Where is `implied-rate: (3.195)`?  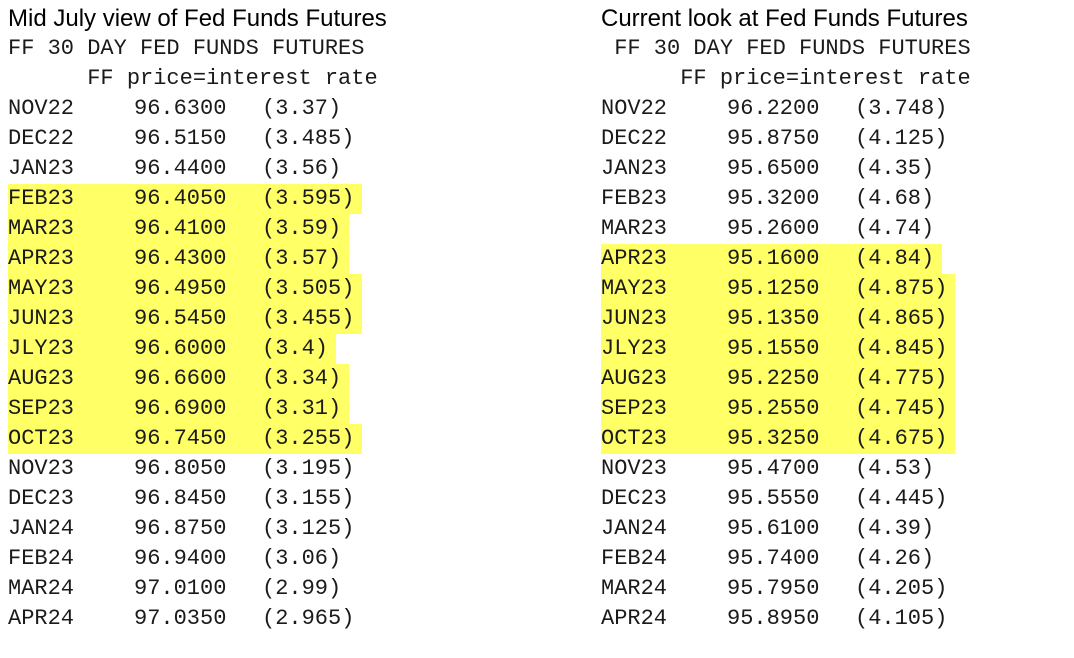
implied-rate: (3.195) is located at coordinates (308, 468).